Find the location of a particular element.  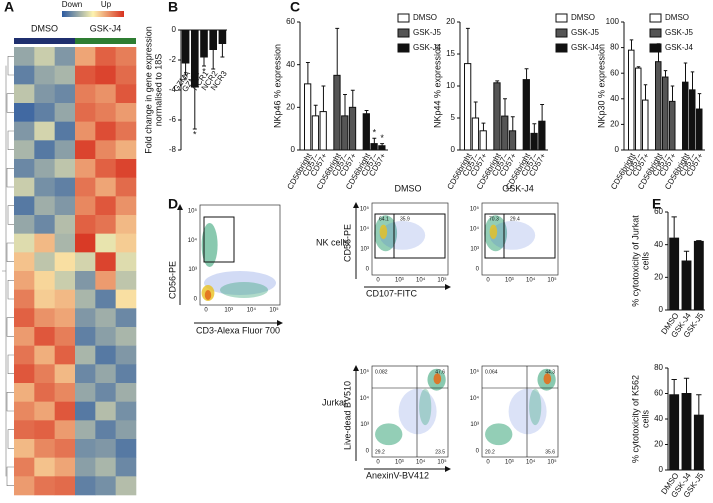

quadrant-value: 20.2 is located at coordinates (490, 452).